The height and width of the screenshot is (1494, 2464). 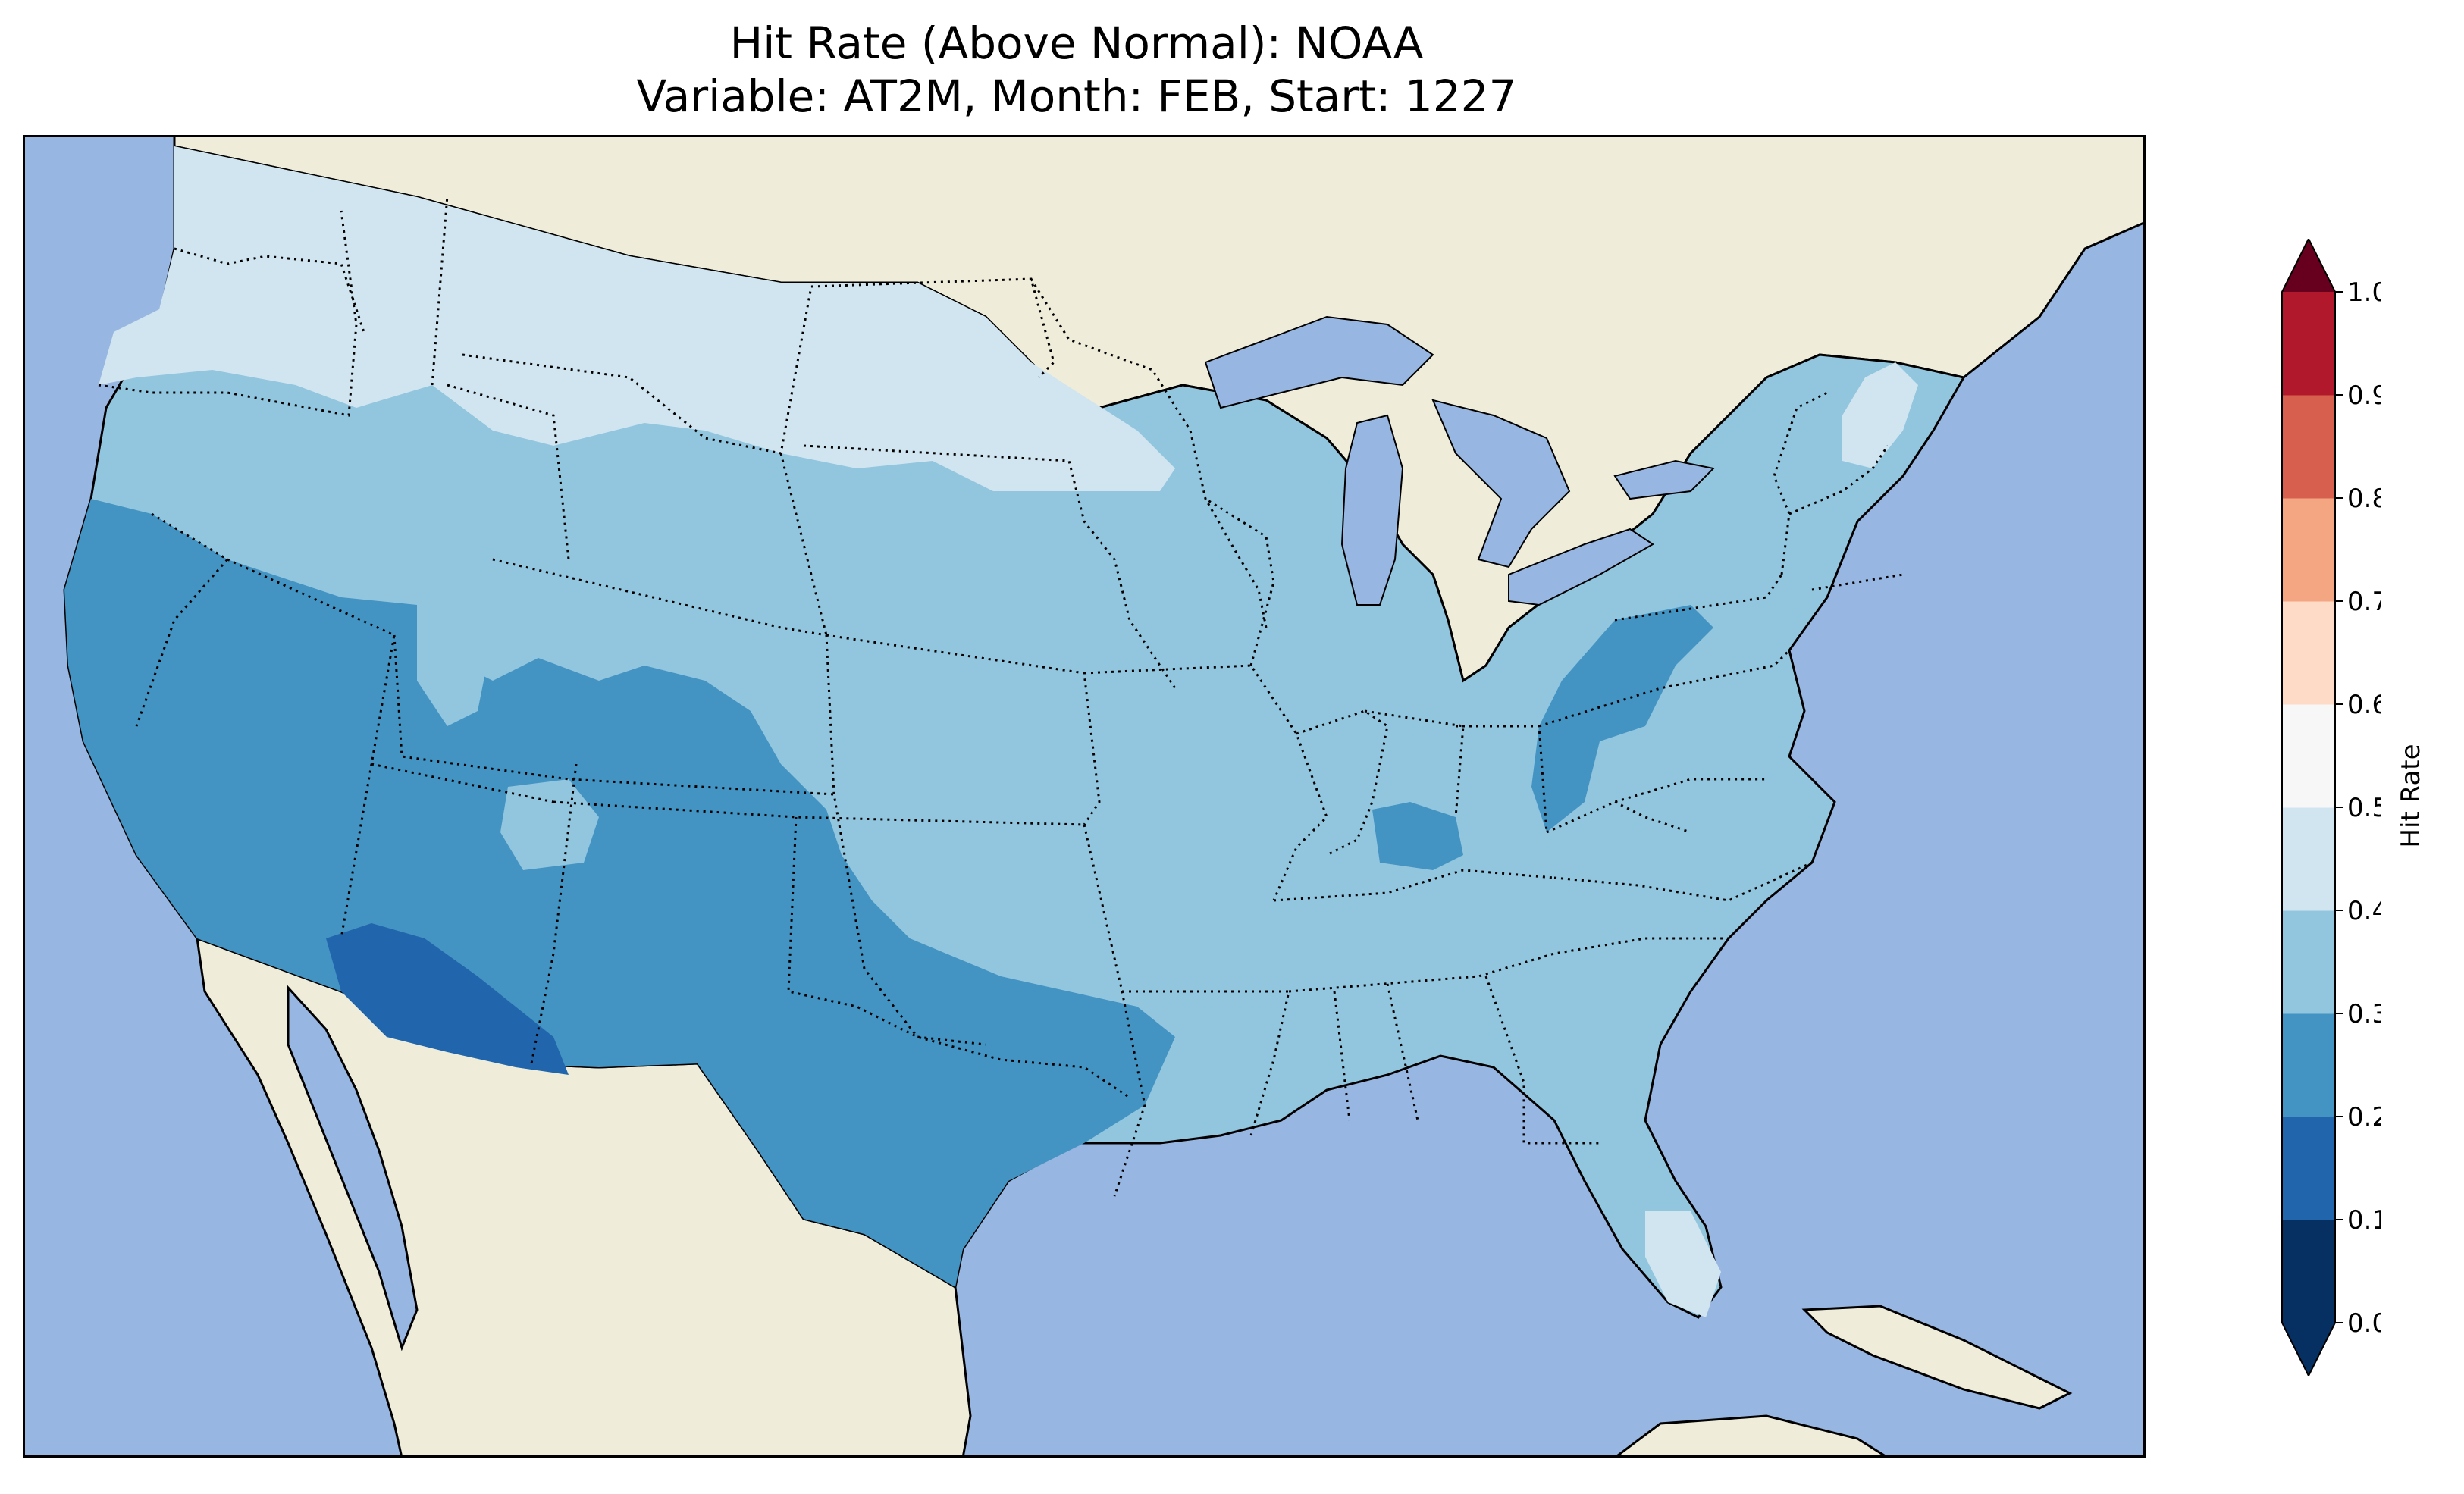 I want to click on colorbar-label: Hit Rate, so click(x=2418, y=795).